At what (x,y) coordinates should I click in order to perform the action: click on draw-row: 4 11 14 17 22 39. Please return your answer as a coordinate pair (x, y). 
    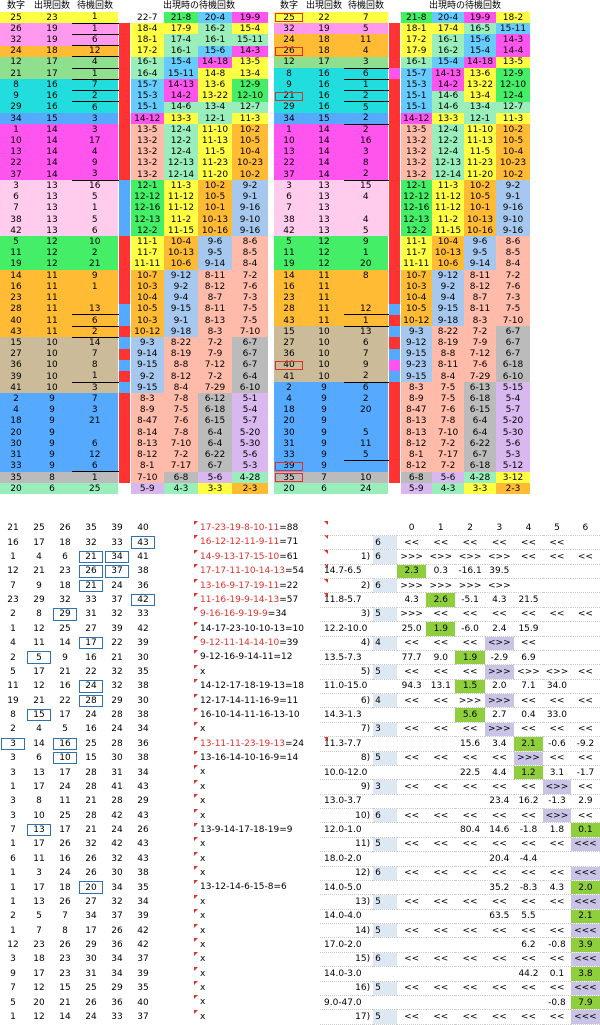
    Looking at the image, I should click on (78, 643).